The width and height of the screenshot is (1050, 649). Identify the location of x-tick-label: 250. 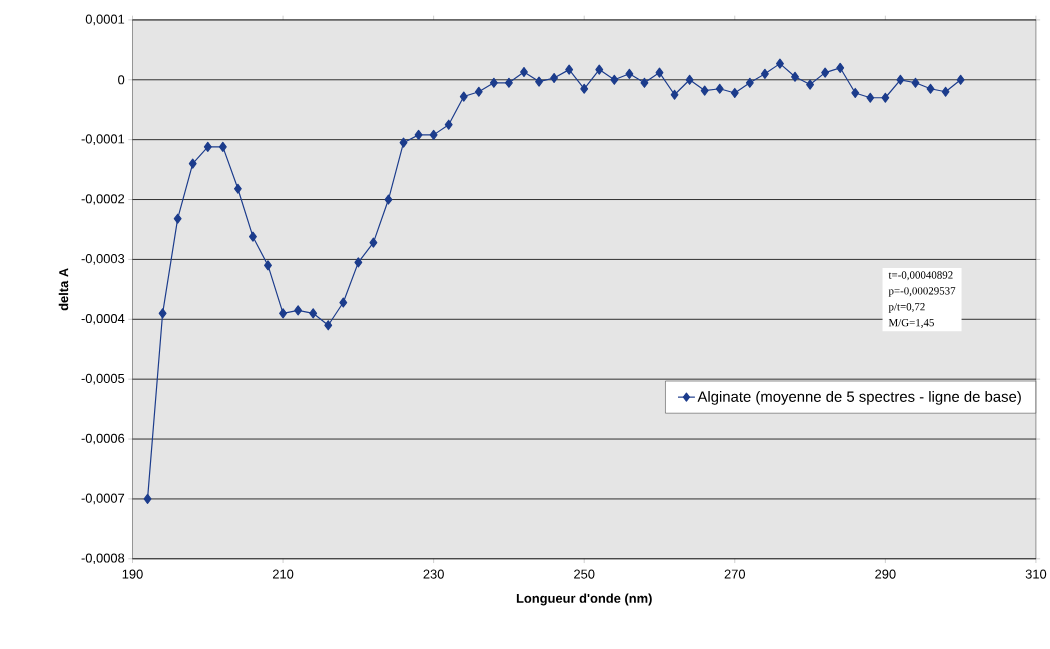
(584, 574).